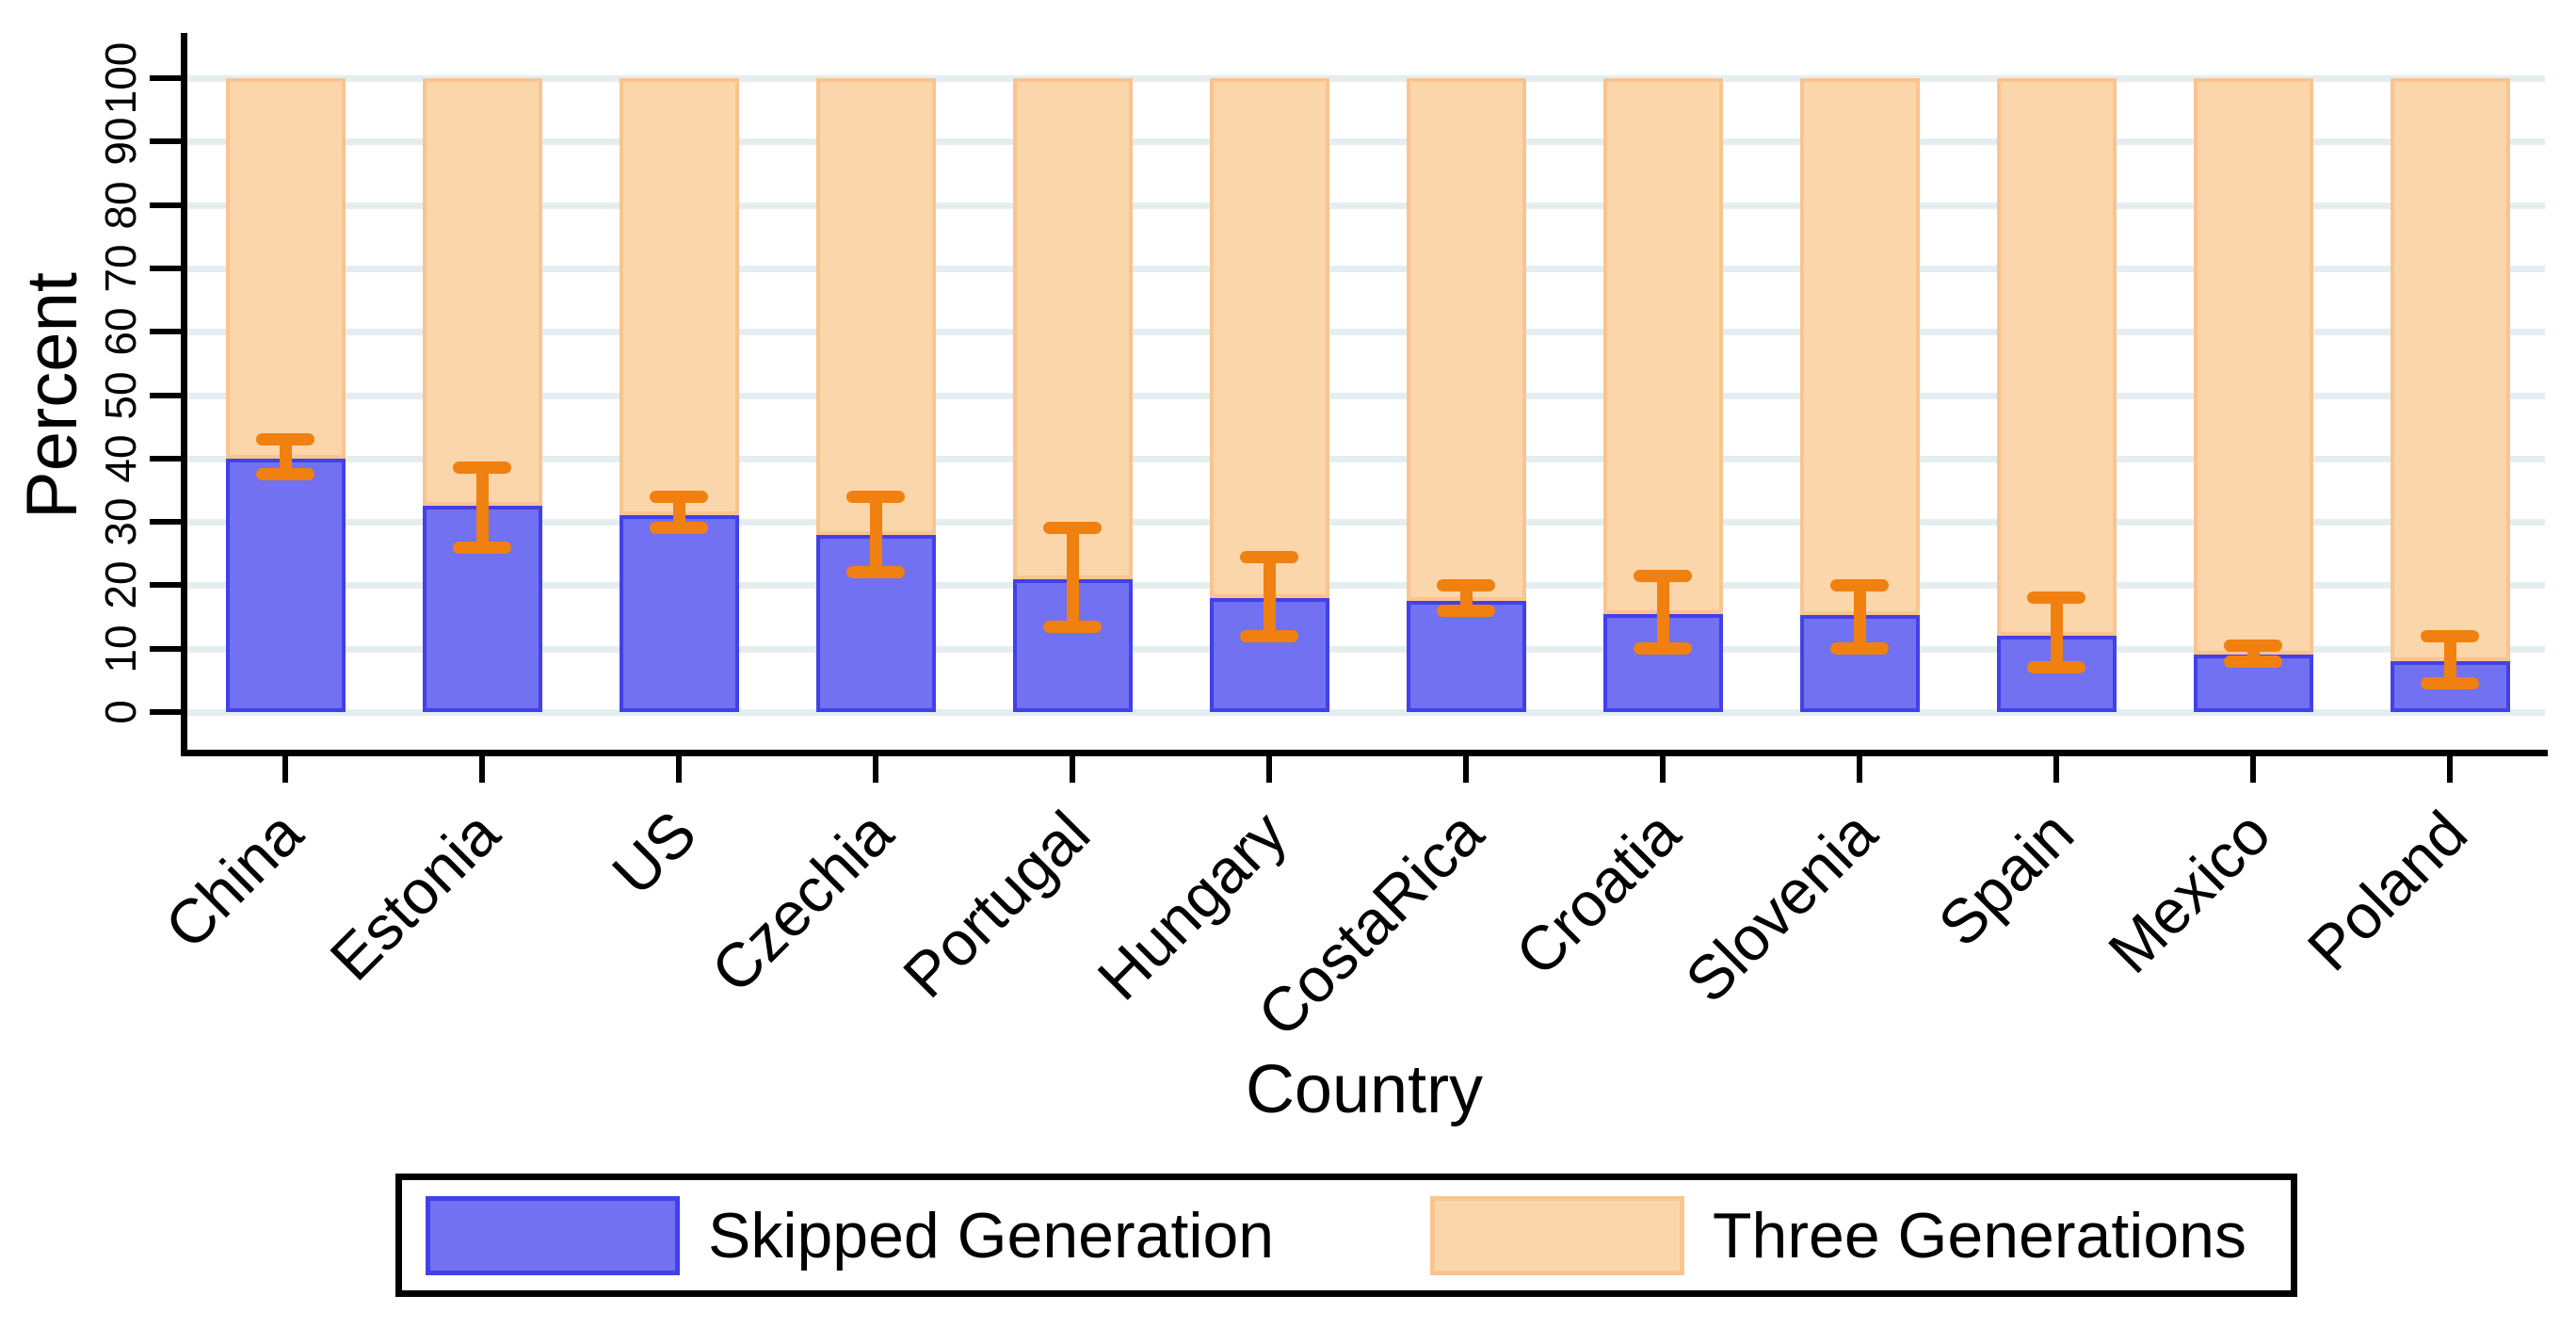  I want to click on legend-swatch-skipped-generation, so click(553, 1235).